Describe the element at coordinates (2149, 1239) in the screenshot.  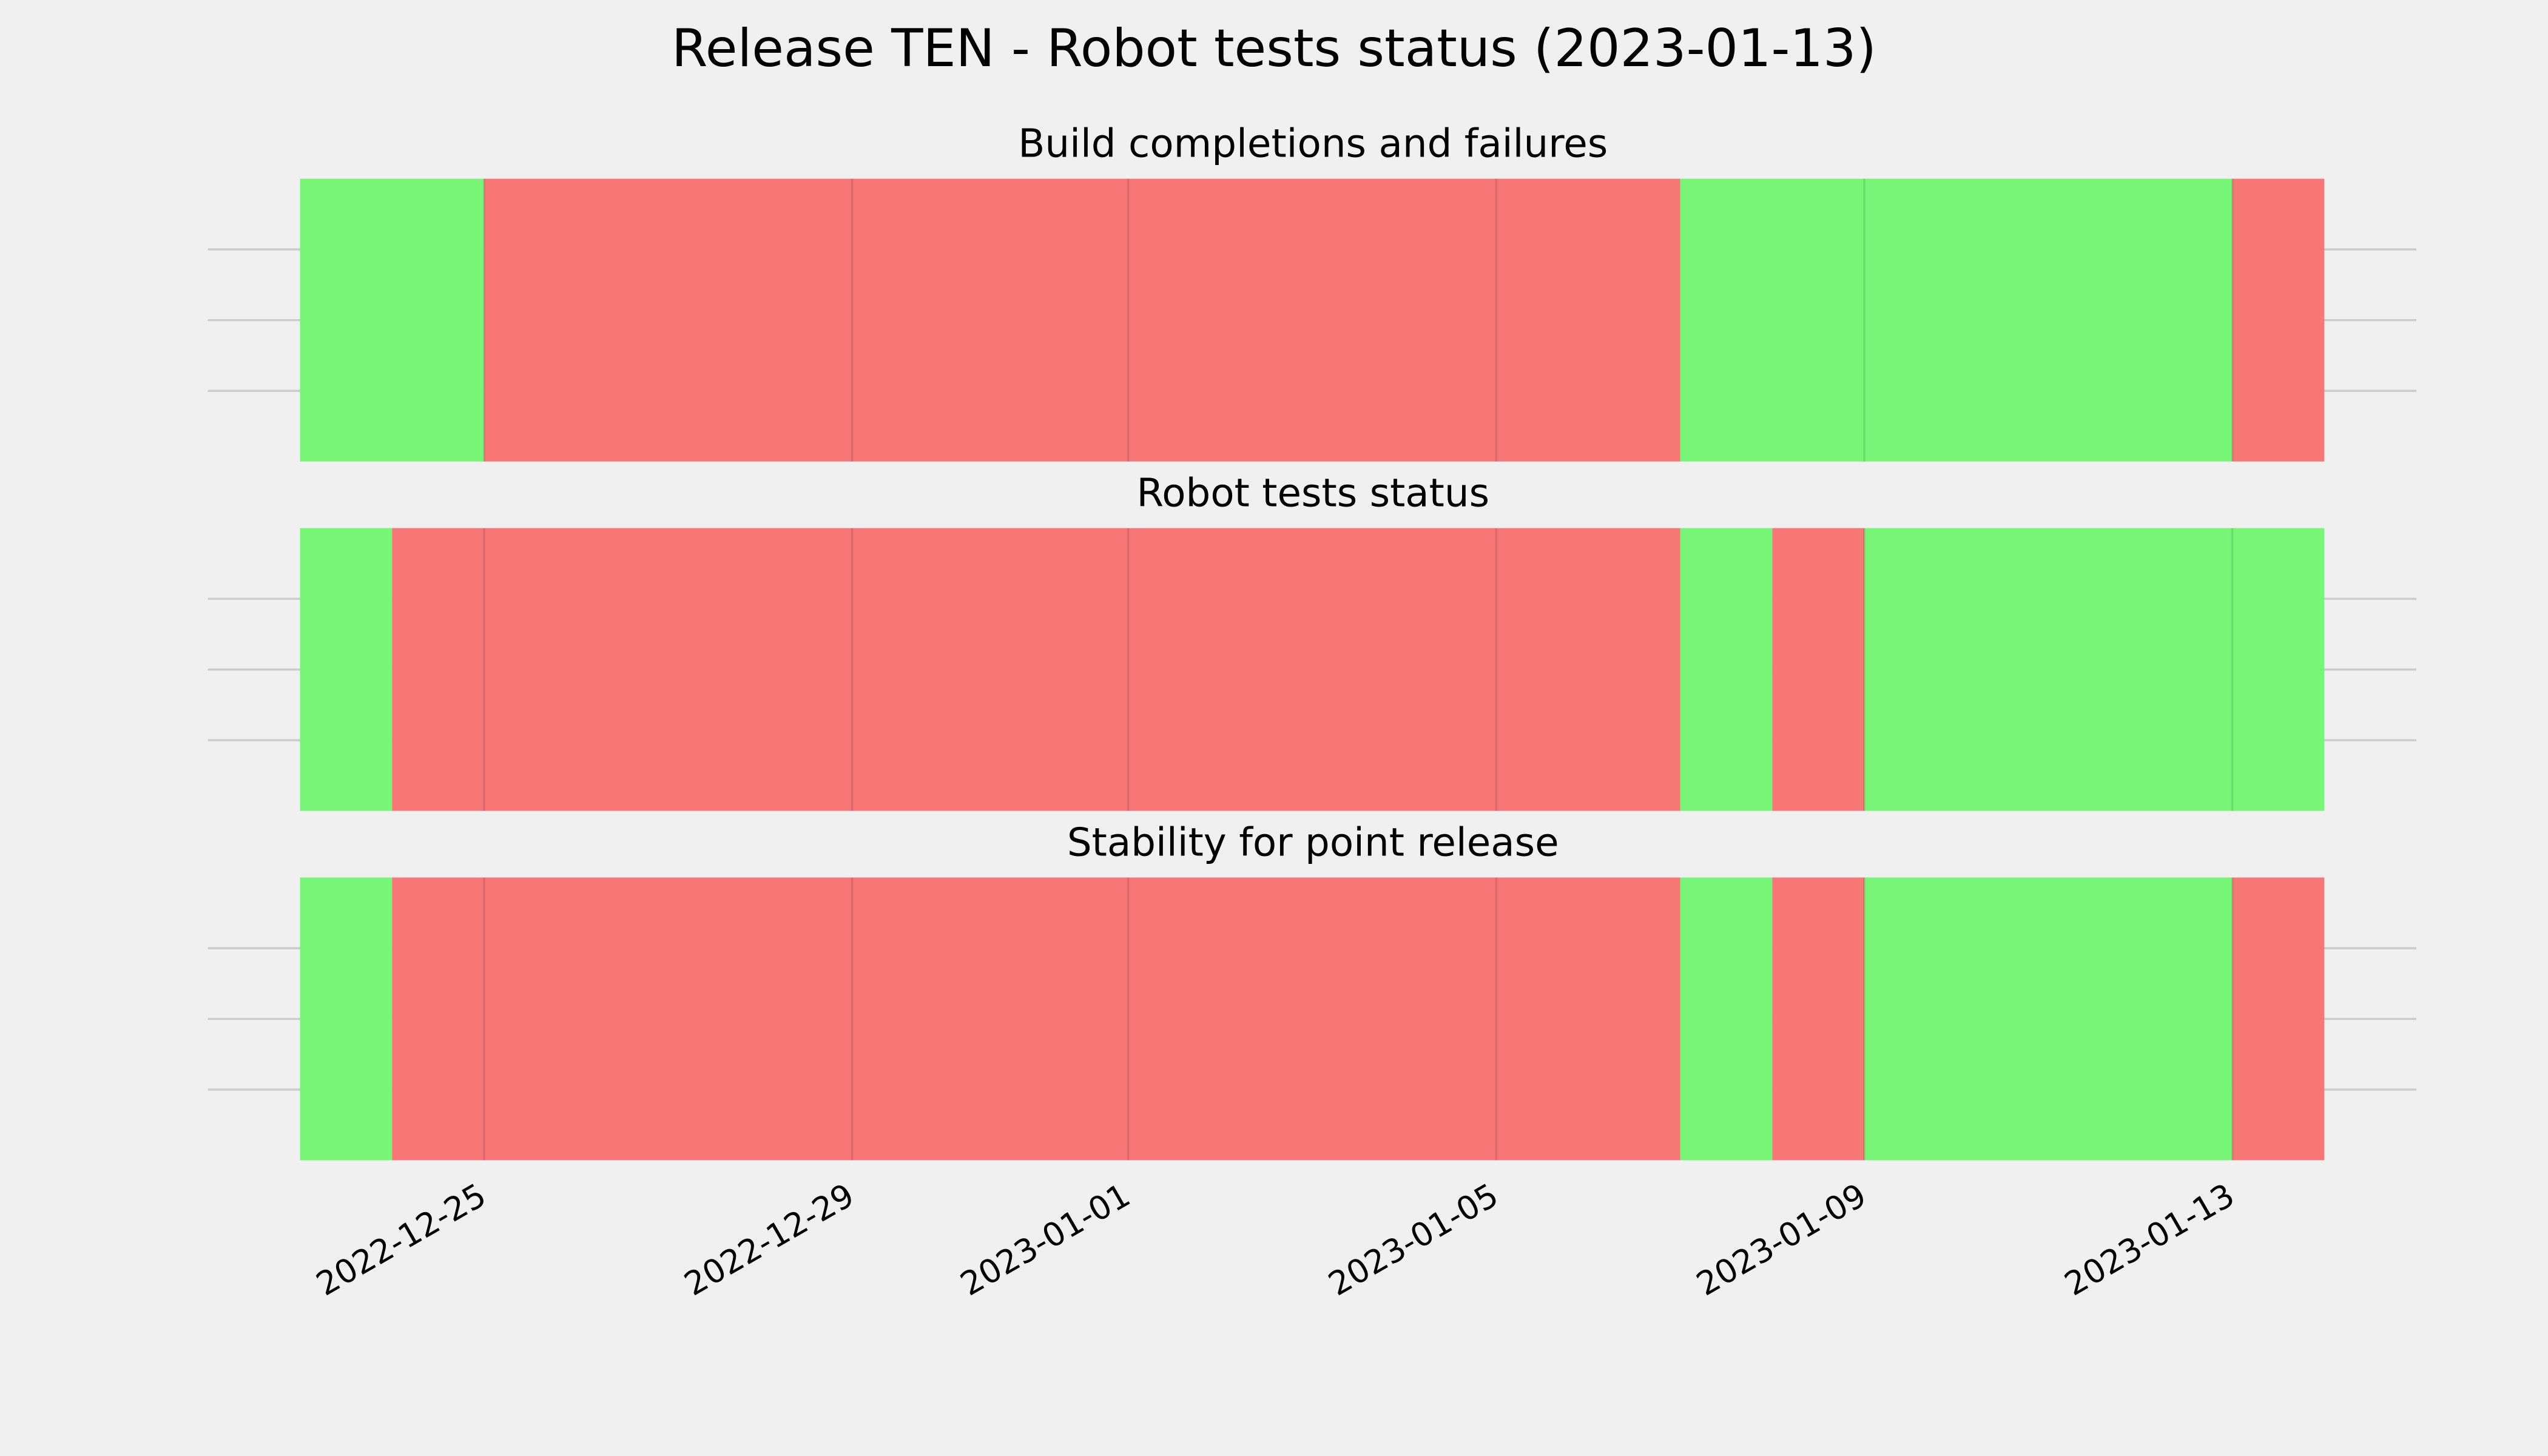
I see `x-tick-label: 2023-01-13` at that location.